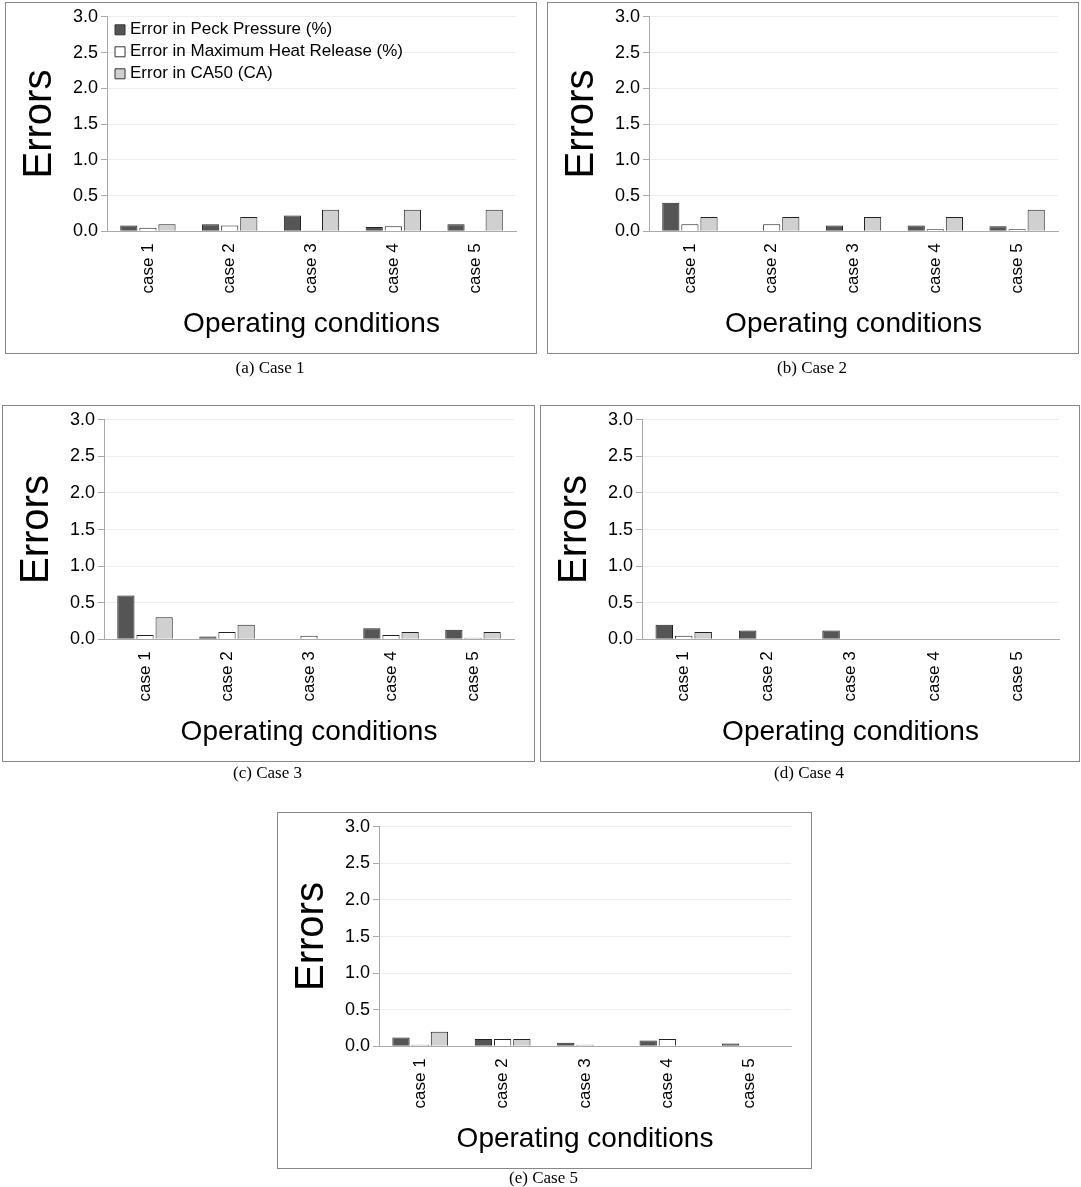 The height and width of the screenshot is (1187, 1081). Describe the element at coordinates (812, 368) in the screenshot. I see `text: (b) Case 2` at that location.